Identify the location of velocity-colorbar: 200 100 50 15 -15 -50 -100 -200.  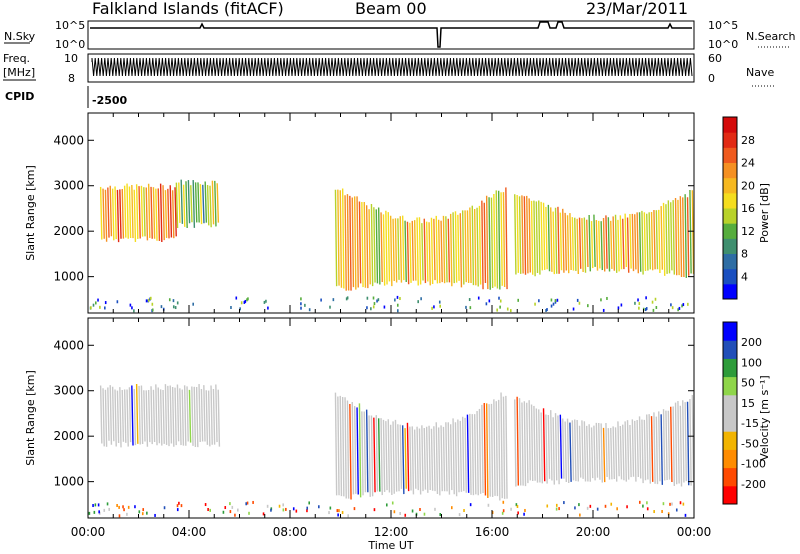
(744, 413).